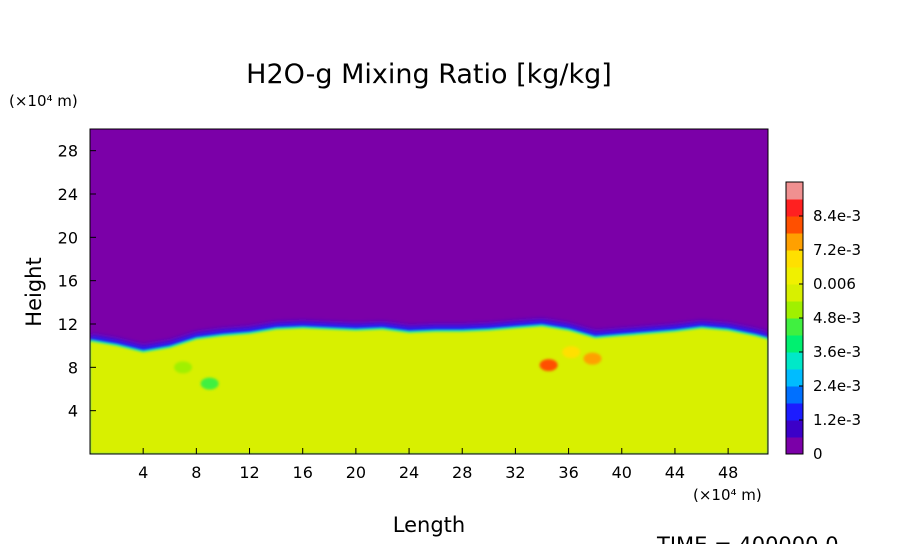  I want to click on y-tick-label: 16, so click(68, 281).